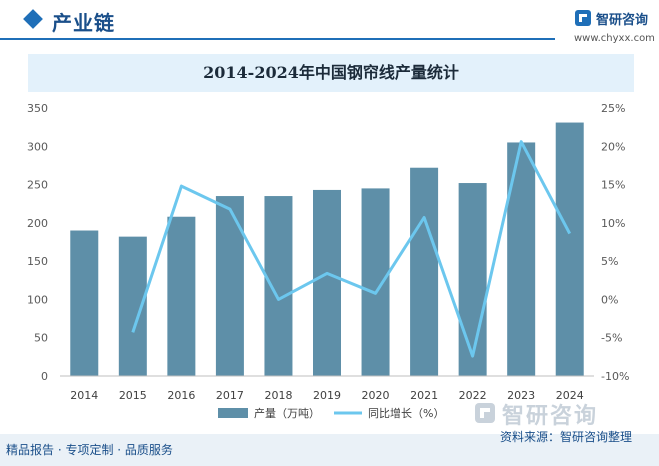 Image resolution: width=659 pixels, height=466 pixels. I want to click on x-axis-tick: 2023, so click(521, 395).